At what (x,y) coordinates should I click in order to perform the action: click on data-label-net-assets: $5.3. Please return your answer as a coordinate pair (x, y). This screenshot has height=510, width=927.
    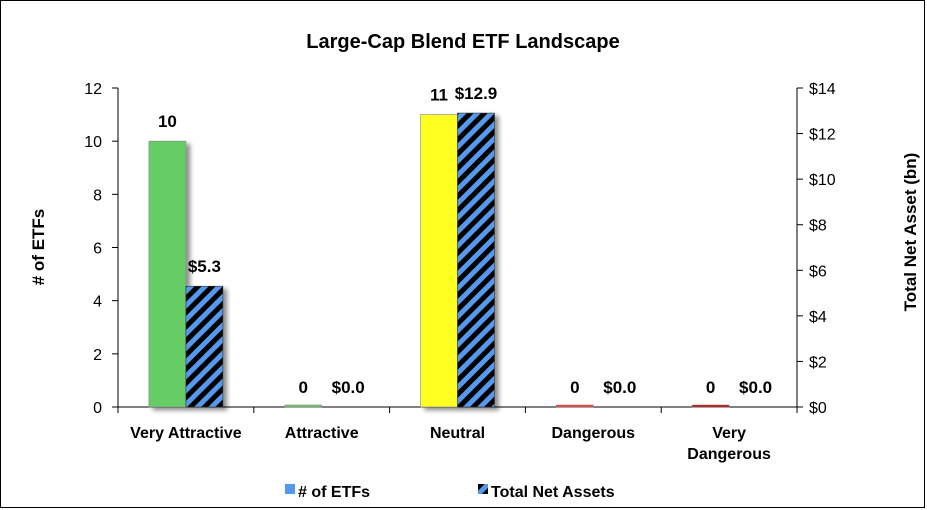
    Looking at the image, I should click on (204, 266).